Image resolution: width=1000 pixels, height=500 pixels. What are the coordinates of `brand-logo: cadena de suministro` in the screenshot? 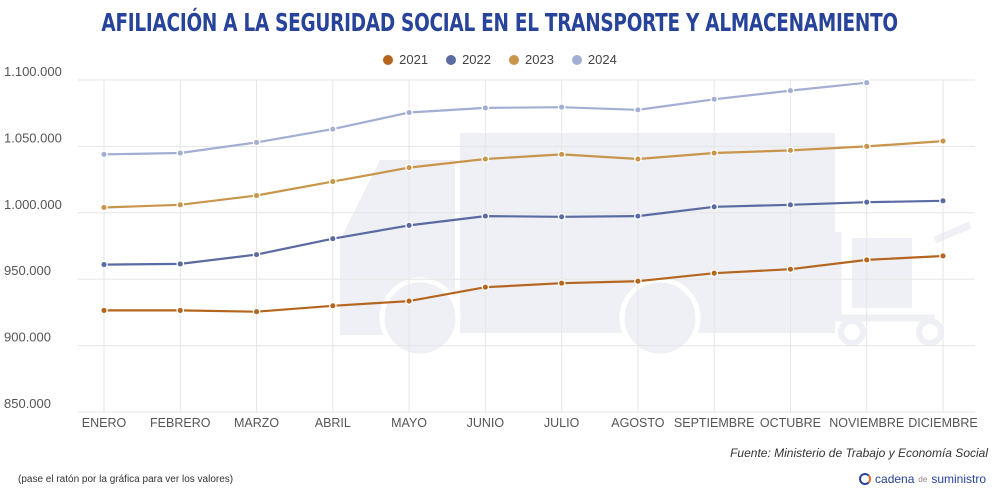 It's located at (922, 479).